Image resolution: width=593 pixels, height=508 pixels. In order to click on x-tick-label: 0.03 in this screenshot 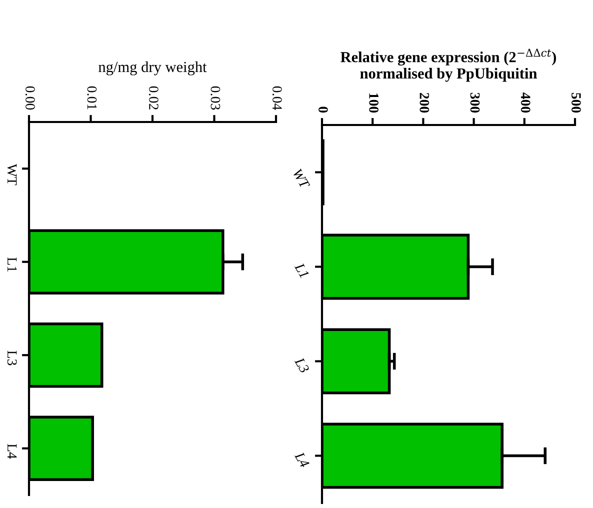, I will do `click(215, 98)`.